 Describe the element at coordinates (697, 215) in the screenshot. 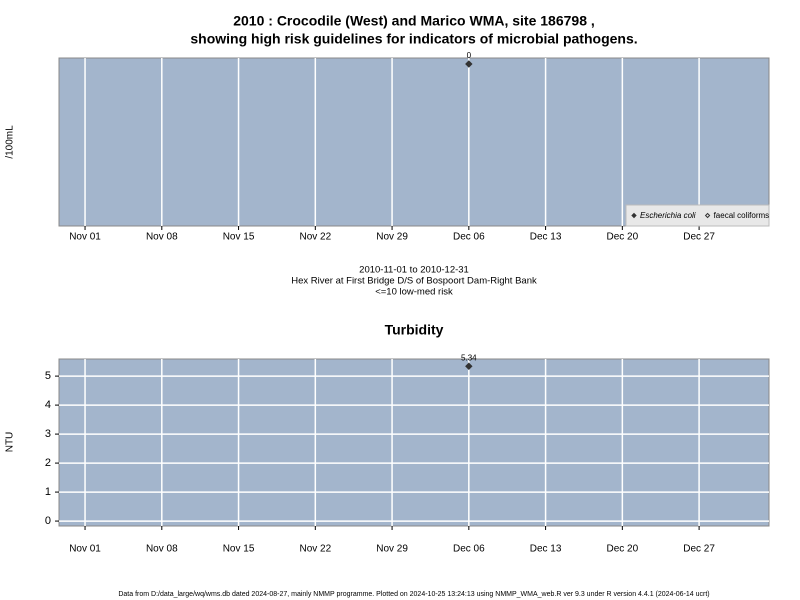

I see `legend-box` at that location.